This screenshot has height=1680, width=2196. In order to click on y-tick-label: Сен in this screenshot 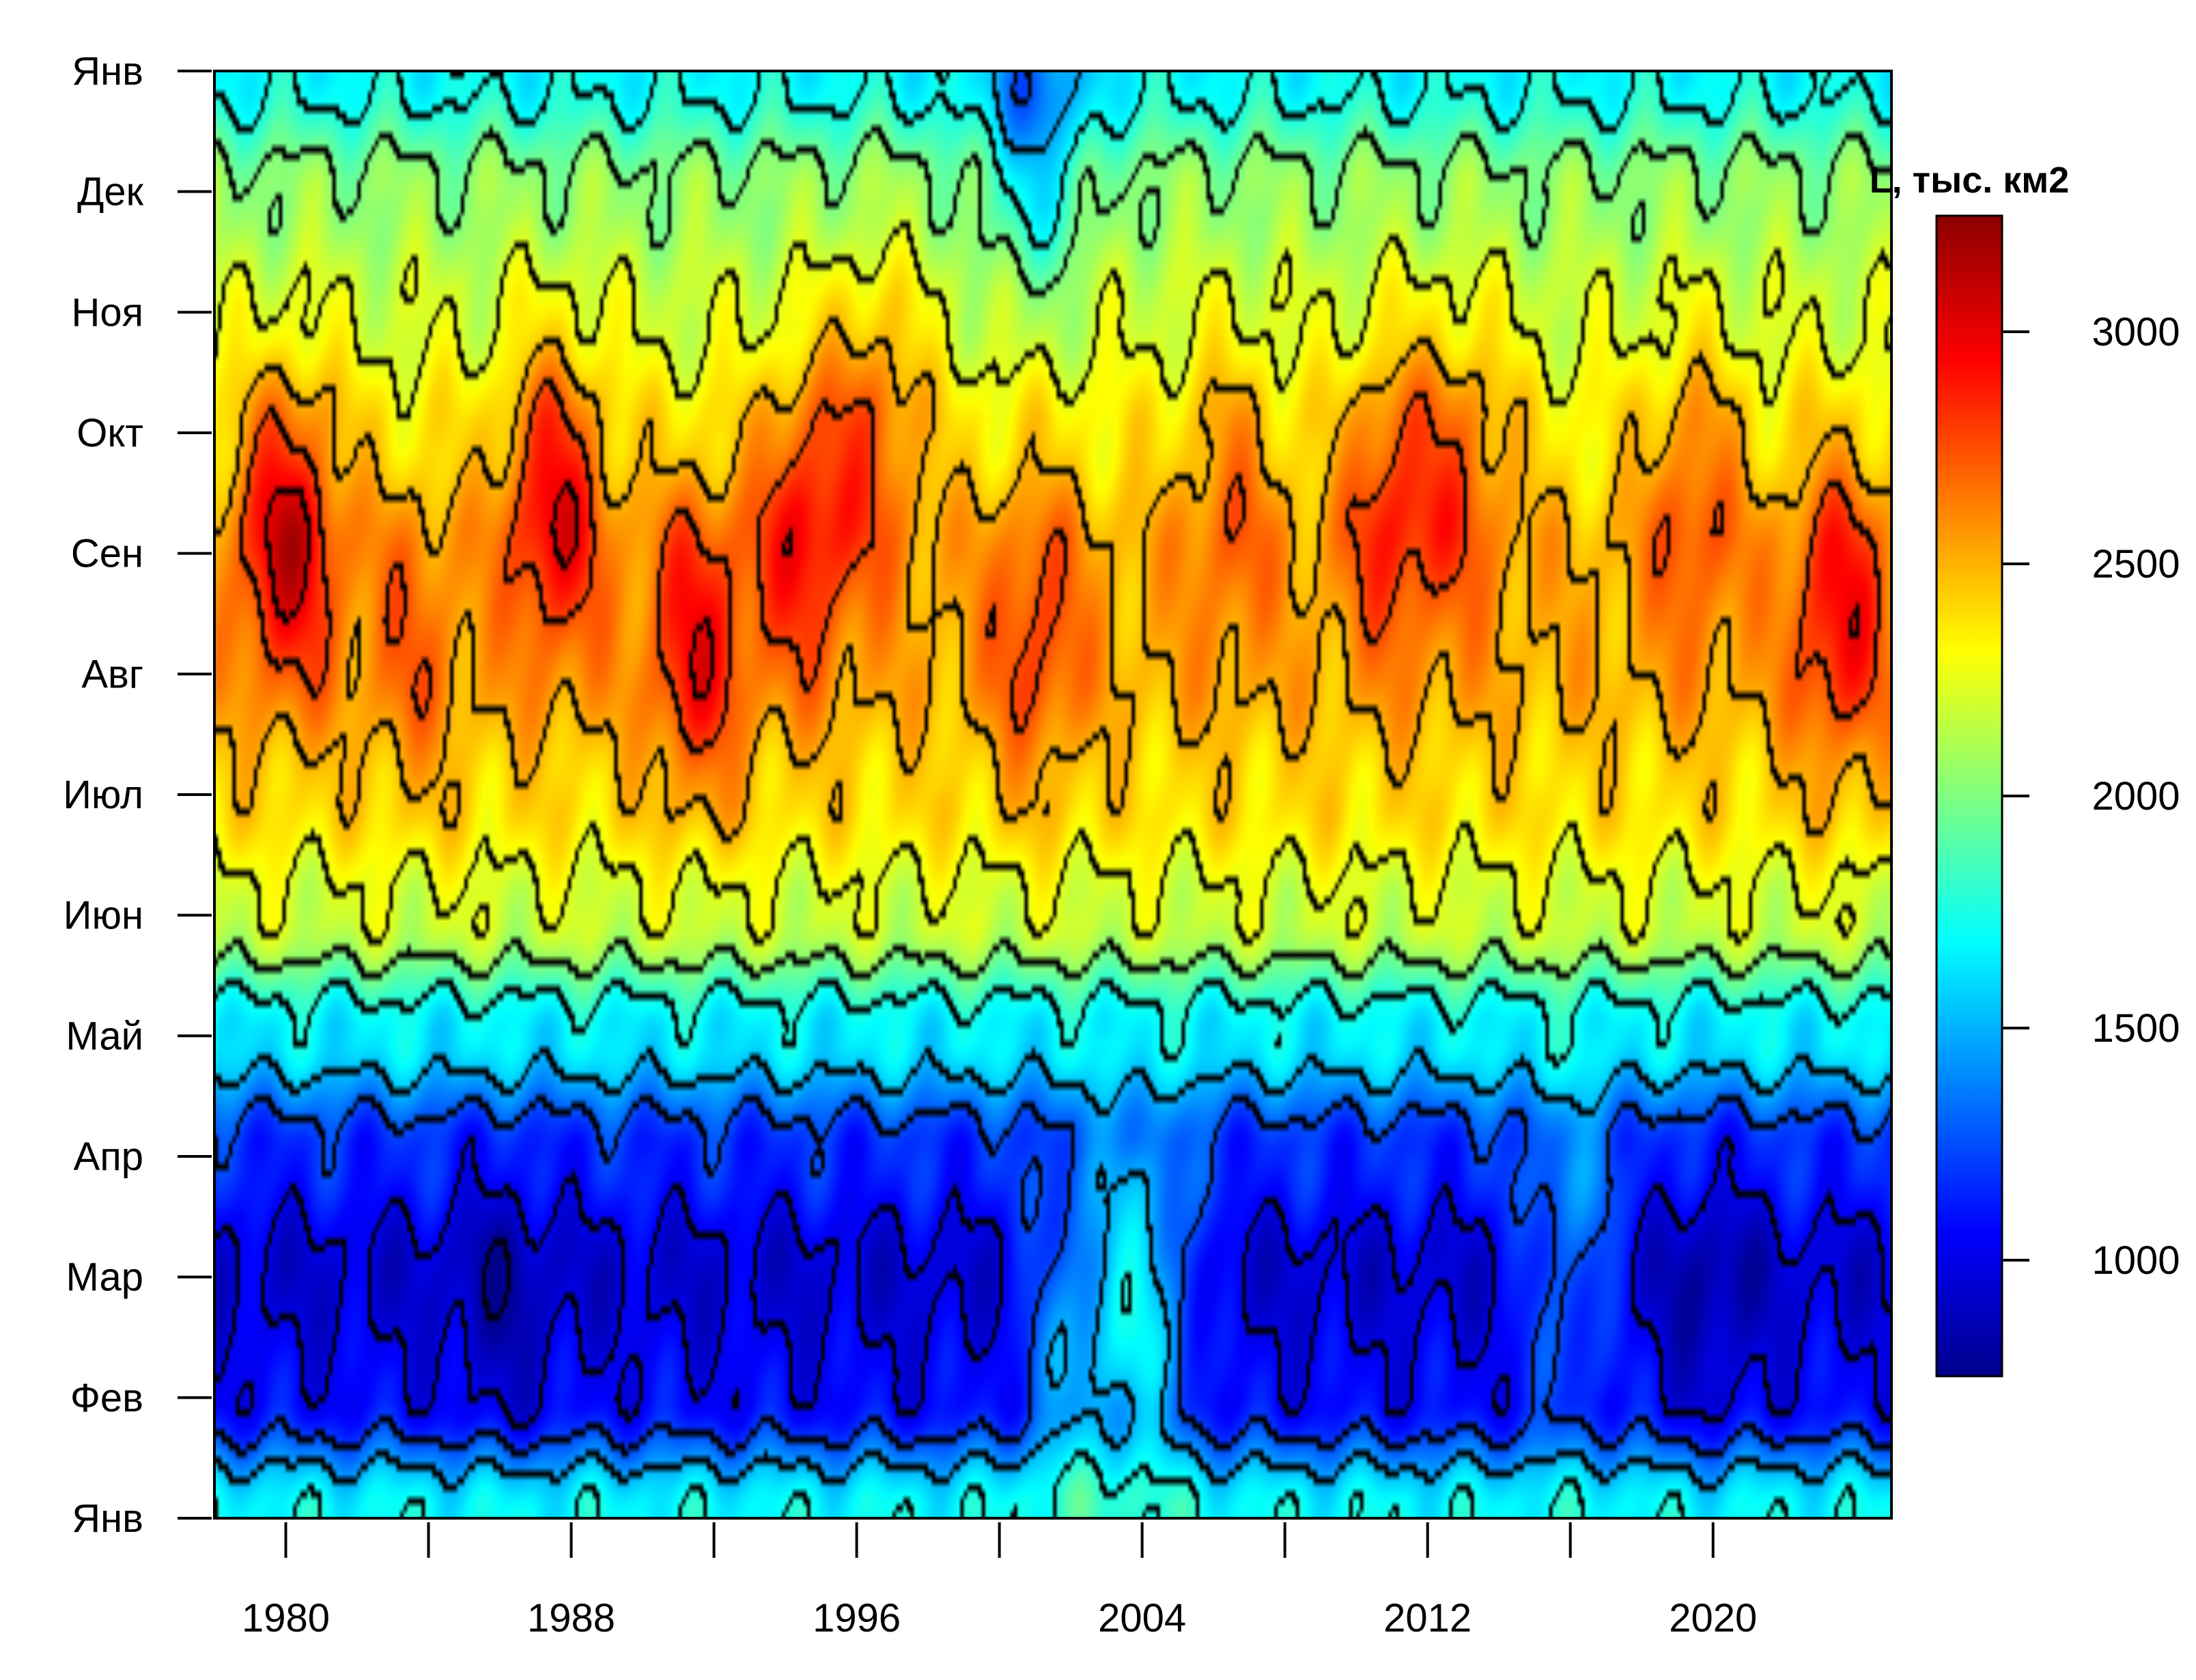, I will do `click(107, 554)`.